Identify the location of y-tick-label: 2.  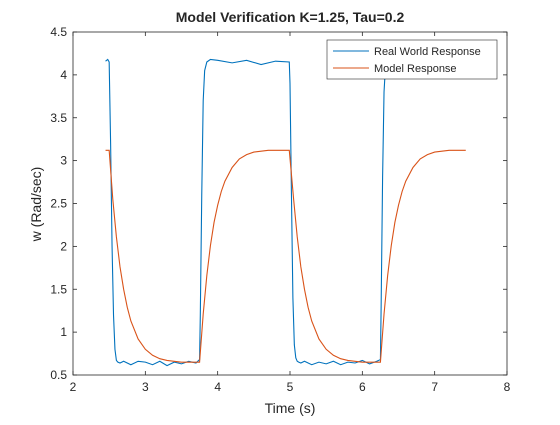
(63, 246).